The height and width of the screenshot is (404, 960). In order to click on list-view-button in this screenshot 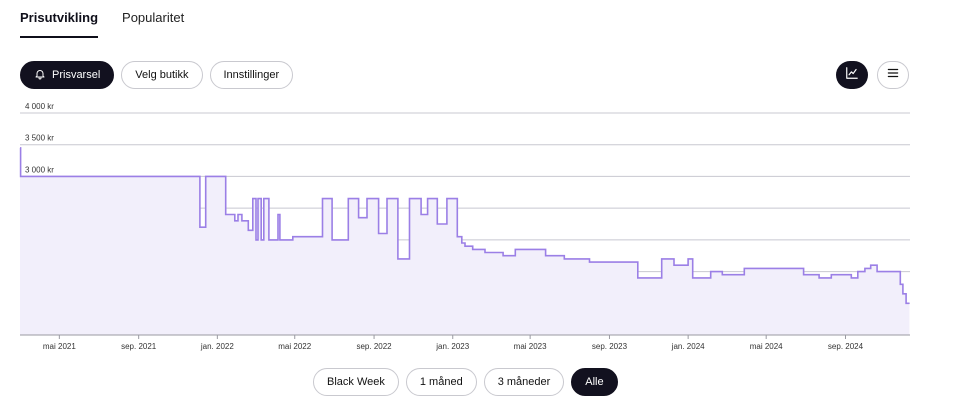, I will do `click(893, 75)`.